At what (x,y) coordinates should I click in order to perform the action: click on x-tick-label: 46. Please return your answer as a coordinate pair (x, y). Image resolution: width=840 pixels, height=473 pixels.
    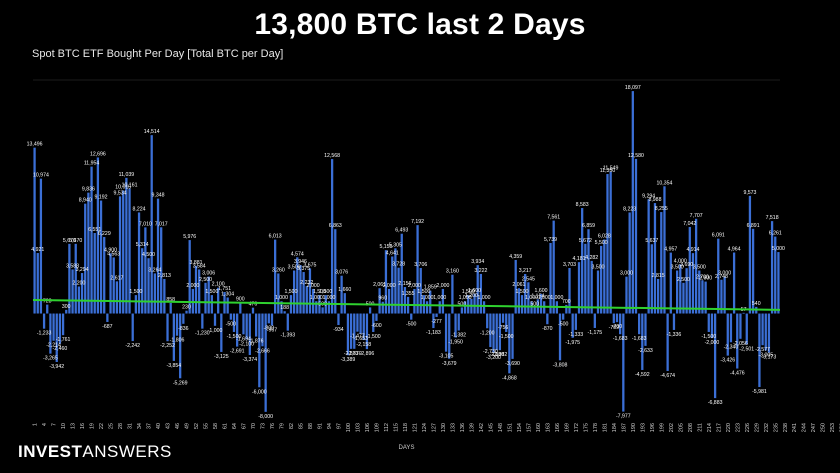
    Looking at the image, I should click on (178, 426).